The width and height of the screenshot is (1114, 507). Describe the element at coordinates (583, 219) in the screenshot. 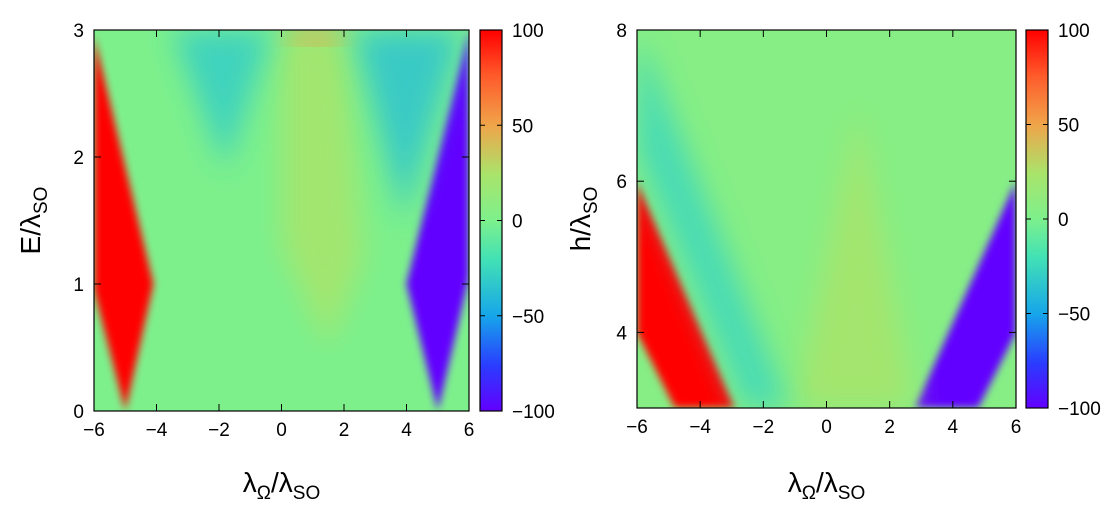

I see `y-axis-label: h/λSO` at that location.